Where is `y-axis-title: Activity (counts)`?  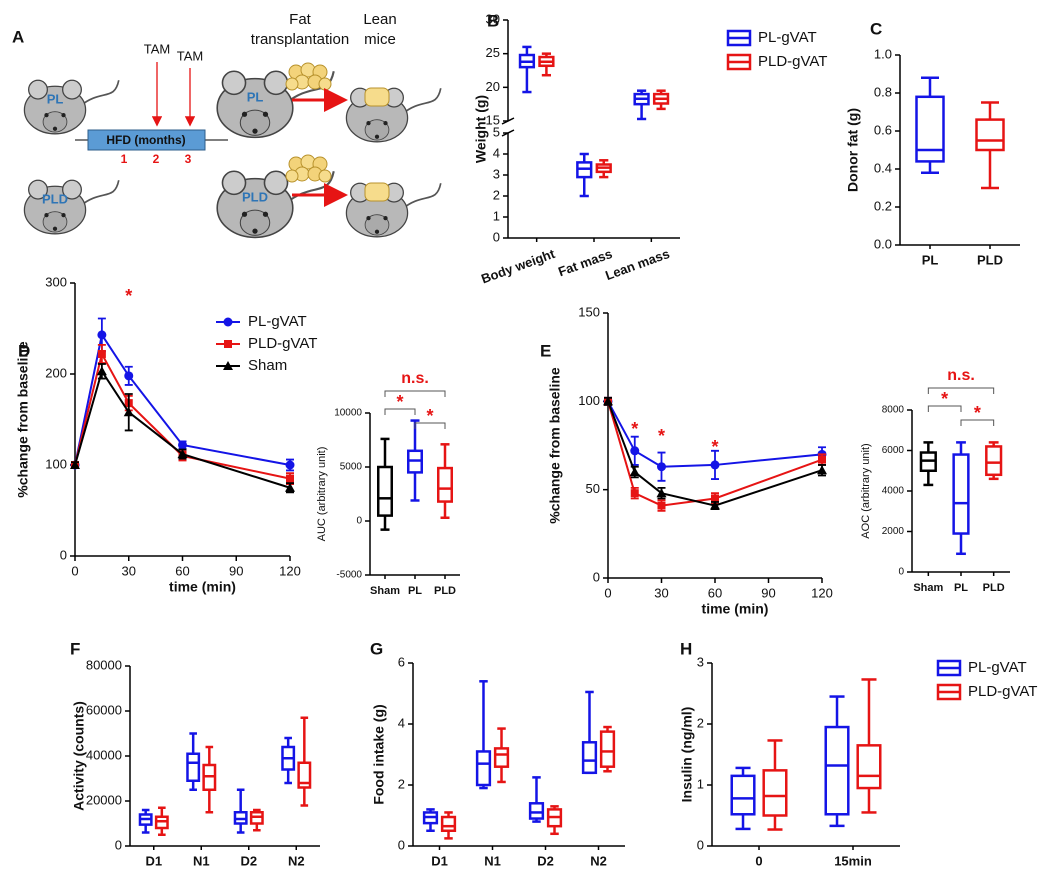 y-axis-title: Activity (counts) is located at coordinates (79, 756).